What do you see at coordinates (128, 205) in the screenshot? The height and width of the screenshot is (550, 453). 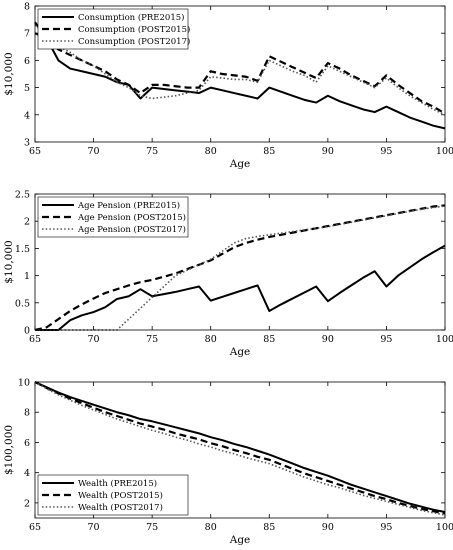 I see `legend-entry: Age Pension (PRE2015)` at bounding box center [128, 205].